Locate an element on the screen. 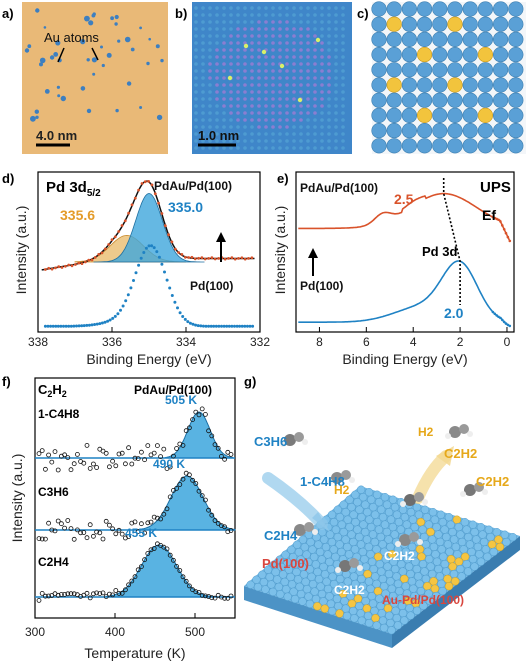  label-aupd: Au-Pd/Pd(100) is located at coordinates (423, 600).